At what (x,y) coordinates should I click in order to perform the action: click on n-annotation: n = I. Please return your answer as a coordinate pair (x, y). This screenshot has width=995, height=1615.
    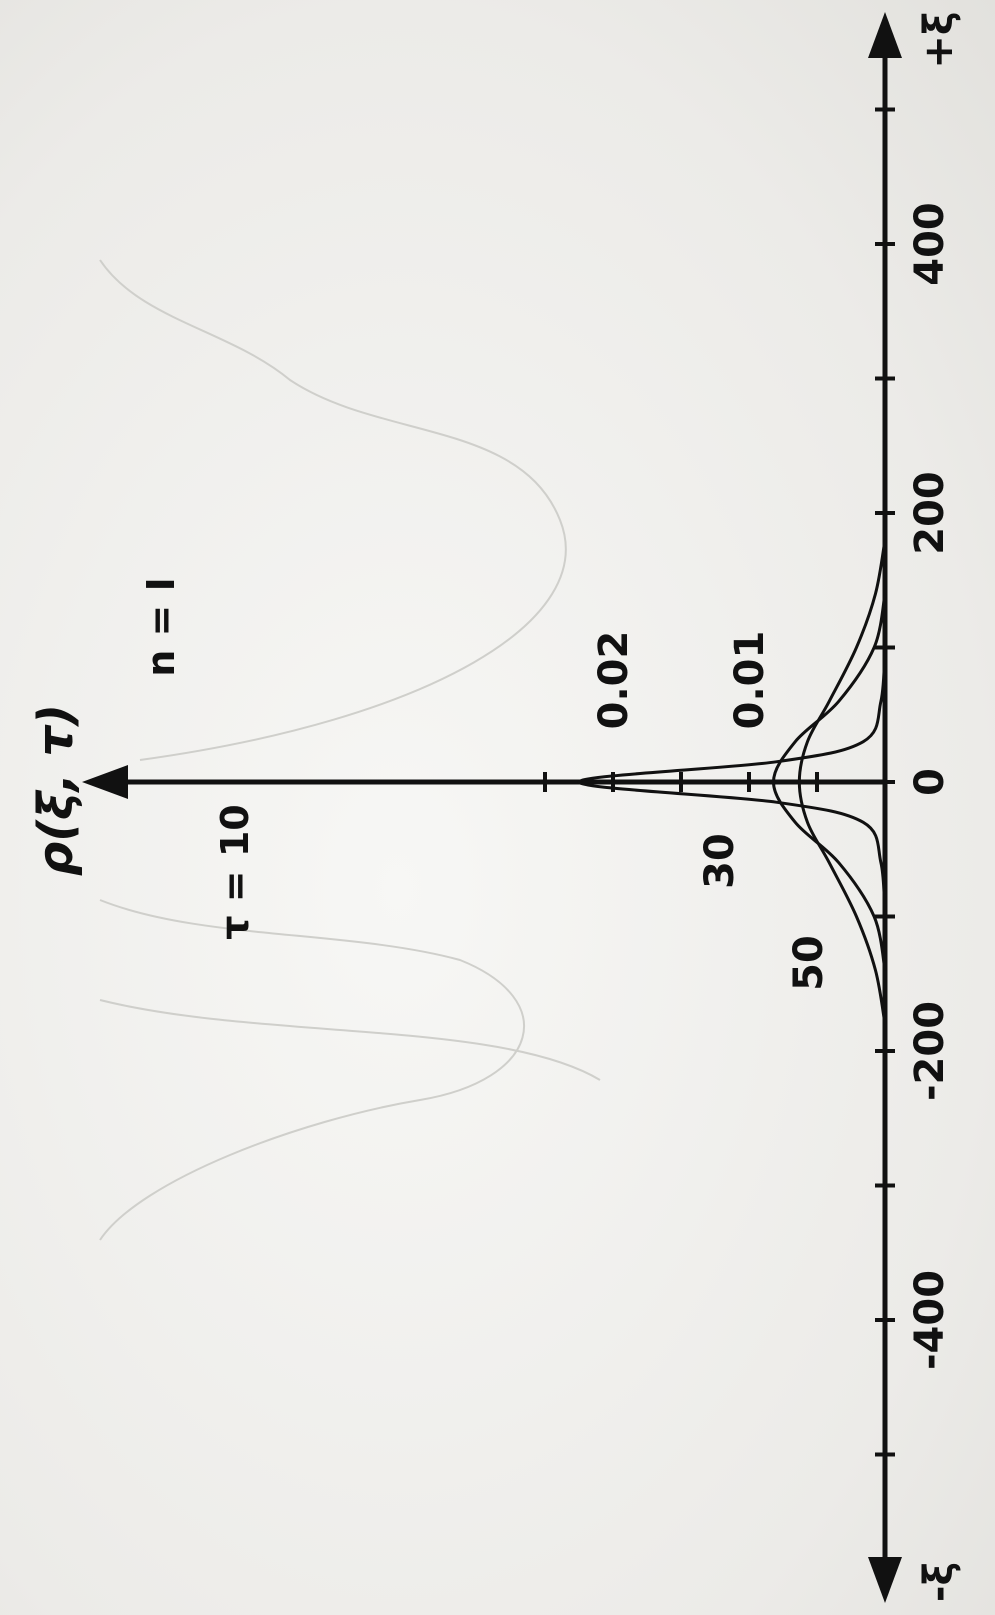
    Looking at the image, I should click on (161, 627).